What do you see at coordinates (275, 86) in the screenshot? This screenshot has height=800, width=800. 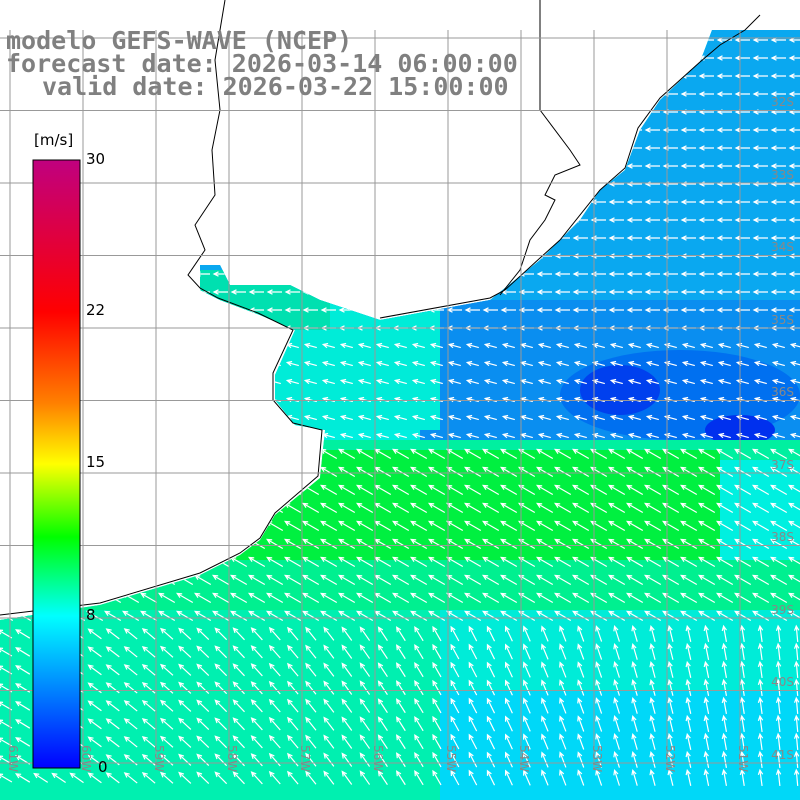 I see `valid-date: valid date: 2026-03-22 15:00:00` at bounding box center [275, 86].